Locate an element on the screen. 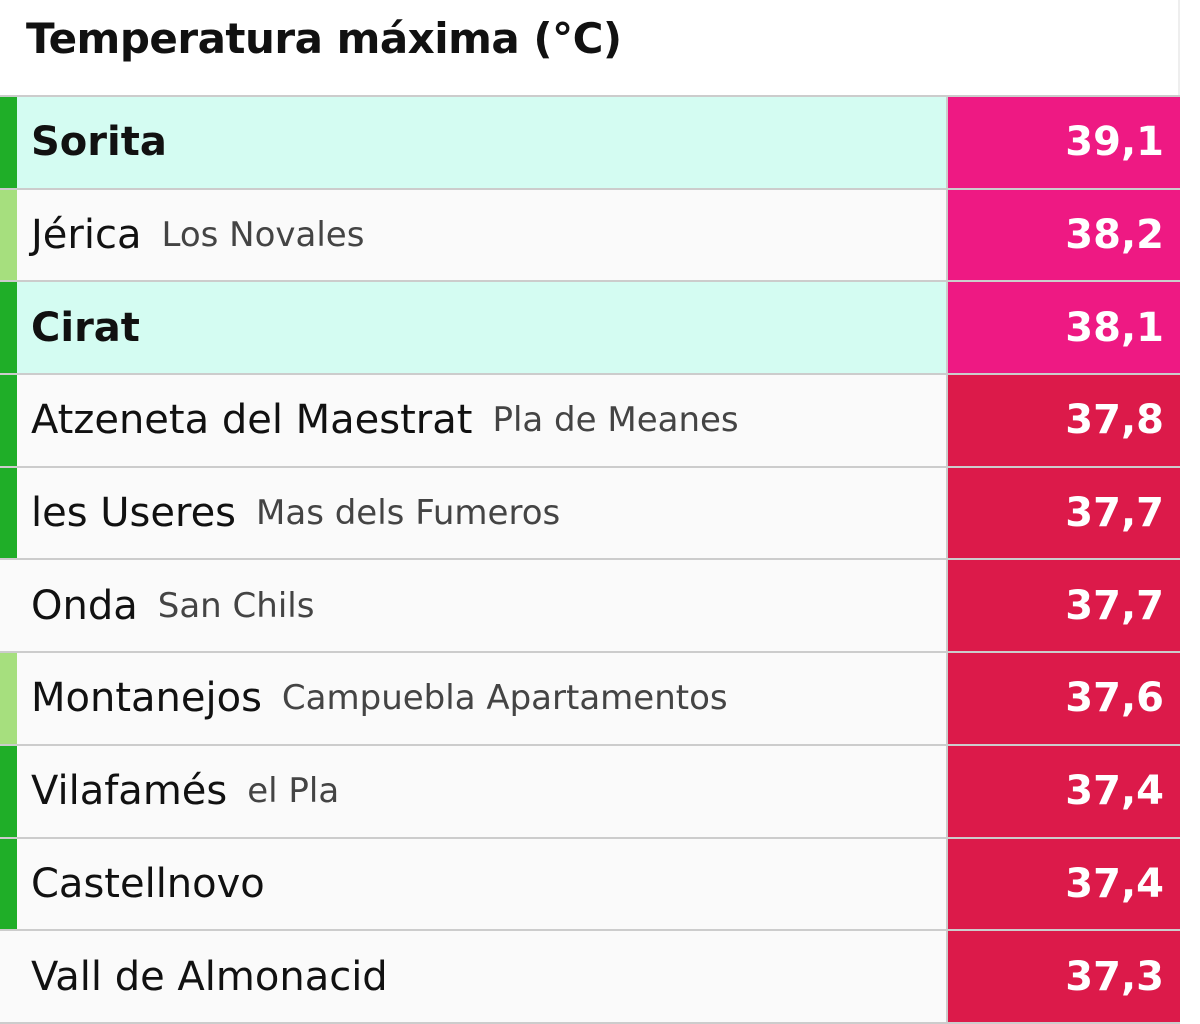 The image size is (1200, 1024). station-name: les Useres Mas dels Fumeros is located at coordinates (481, 513).